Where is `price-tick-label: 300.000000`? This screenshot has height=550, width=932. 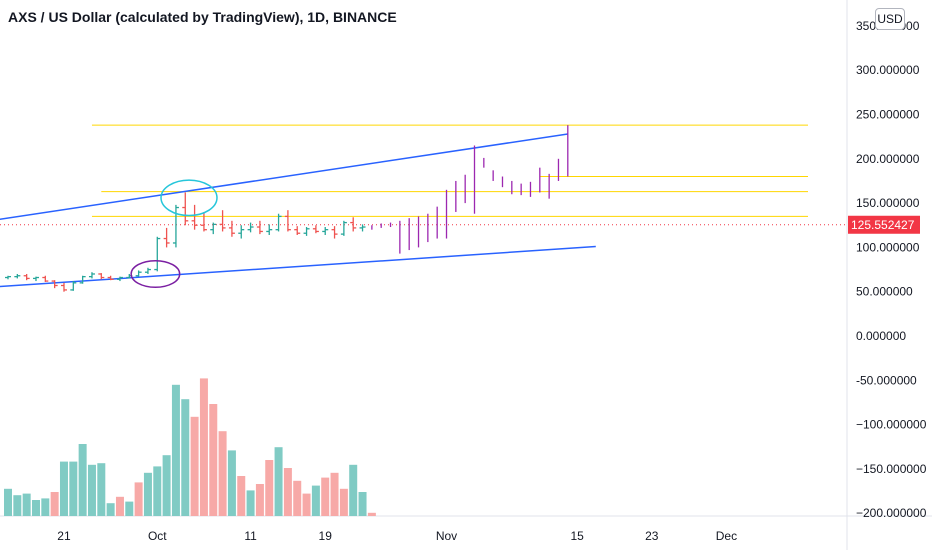
price-tick-label: 300.000000 is located at coordinates (888, 70).